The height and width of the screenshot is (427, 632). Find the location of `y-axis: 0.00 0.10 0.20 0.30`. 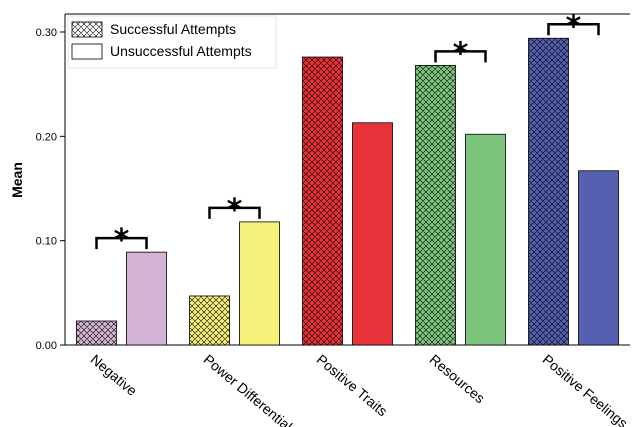

y-axis: 0.00 0.10 0.20 0.30 is located at coordinates (51, 183).